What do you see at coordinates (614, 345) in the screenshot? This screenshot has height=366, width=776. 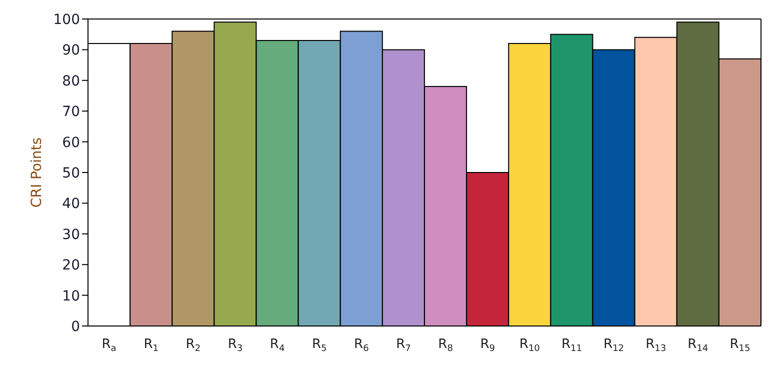 I see `x-tick-label: R$_{12}$` at bounding box center [614, 345].